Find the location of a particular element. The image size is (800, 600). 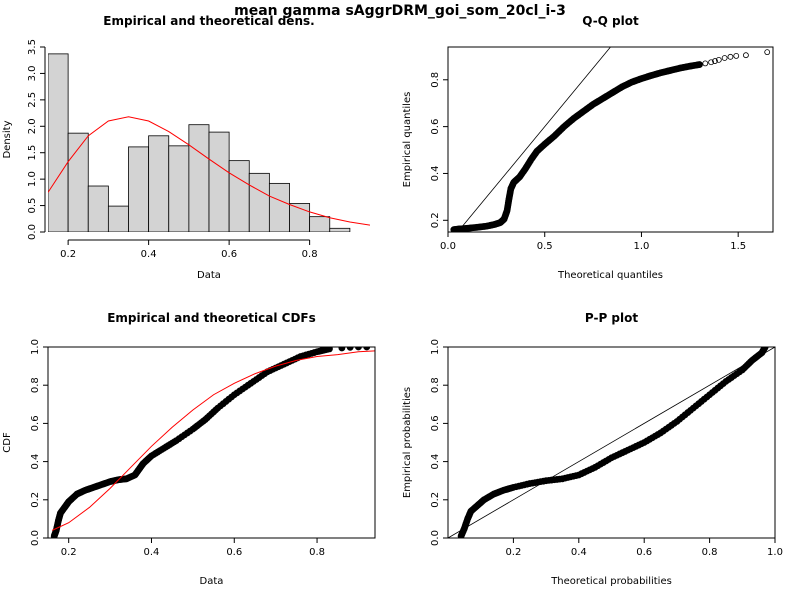

panel-title-density: Empirical and theoretical dens. is located at coordinates (208, 21).